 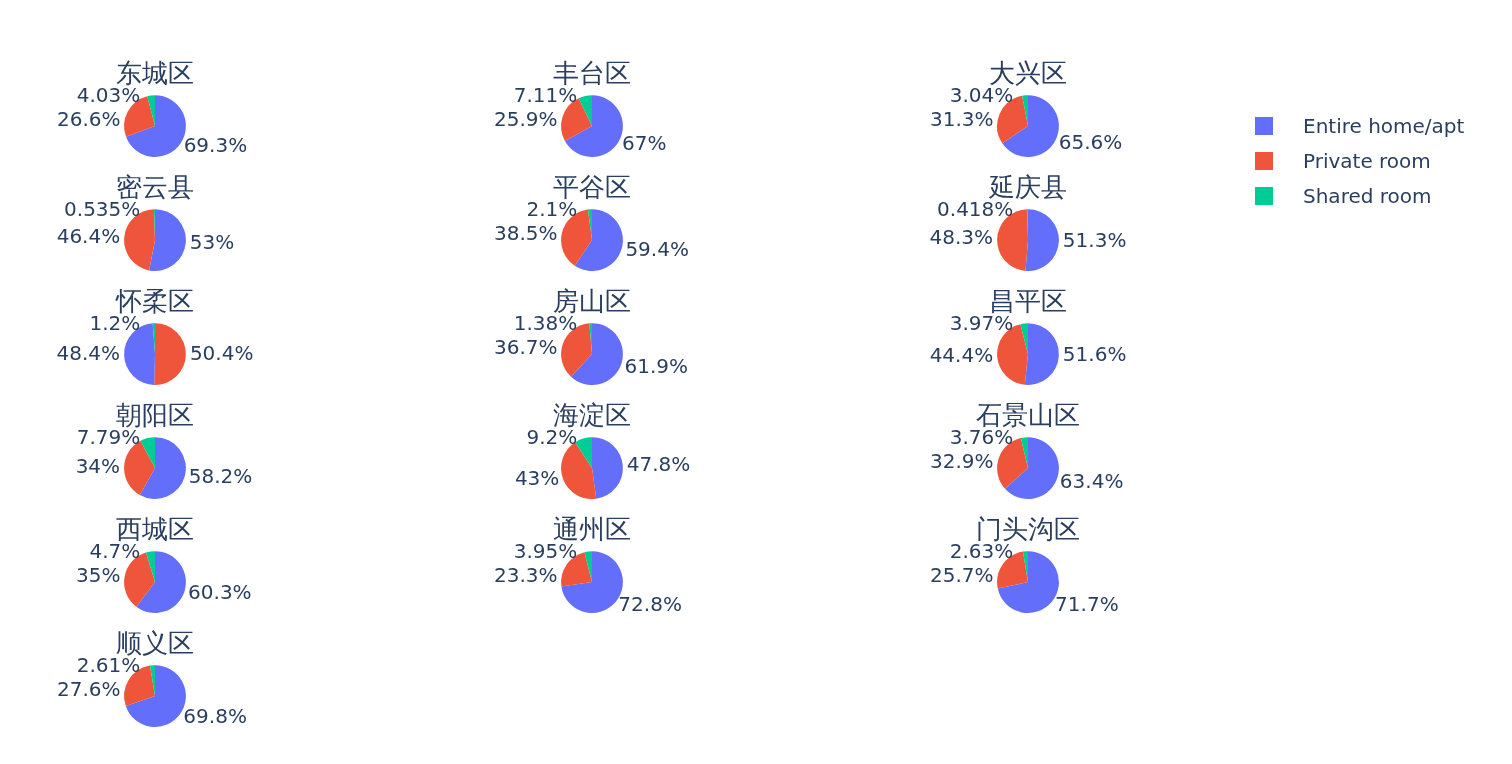 What do you see at coordinates (1091, 481) in the screenshot?
I see `data-label: 63.4%` at bounding box center [1091, 481].